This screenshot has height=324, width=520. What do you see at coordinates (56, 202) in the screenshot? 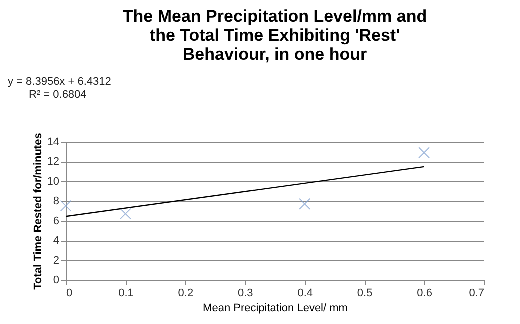
I see `y-tick-label: 8` at bounding box center [56, 202].